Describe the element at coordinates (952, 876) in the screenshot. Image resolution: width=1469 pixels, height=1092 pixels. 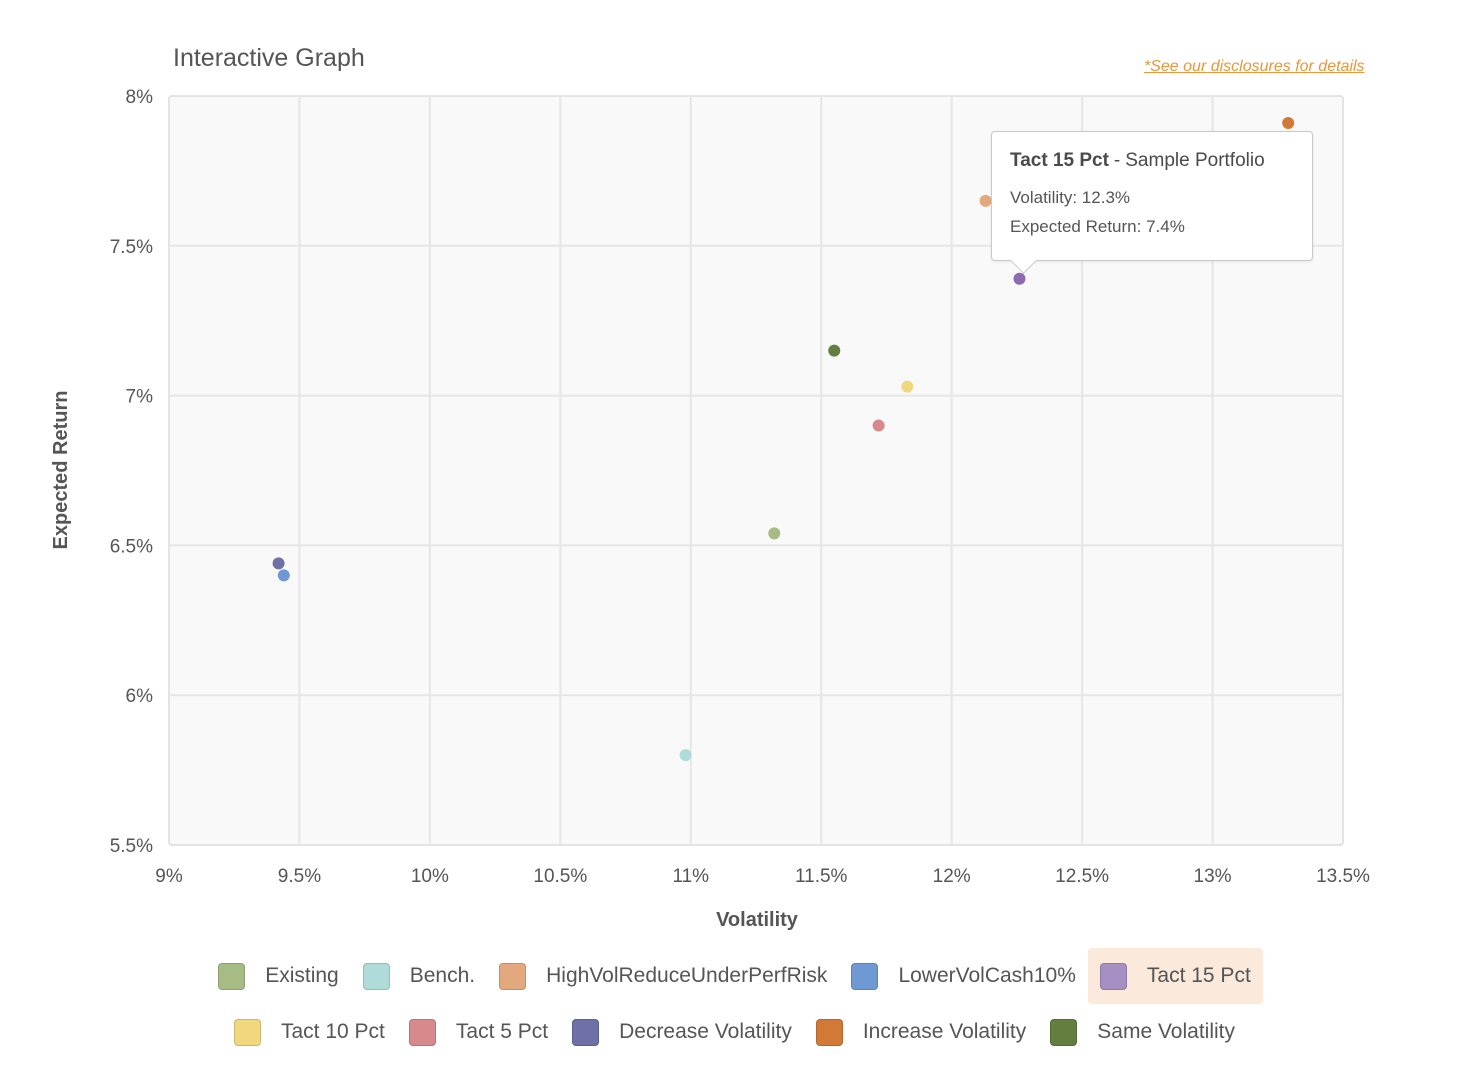
I see `x-tick-label: 12%` at that location.